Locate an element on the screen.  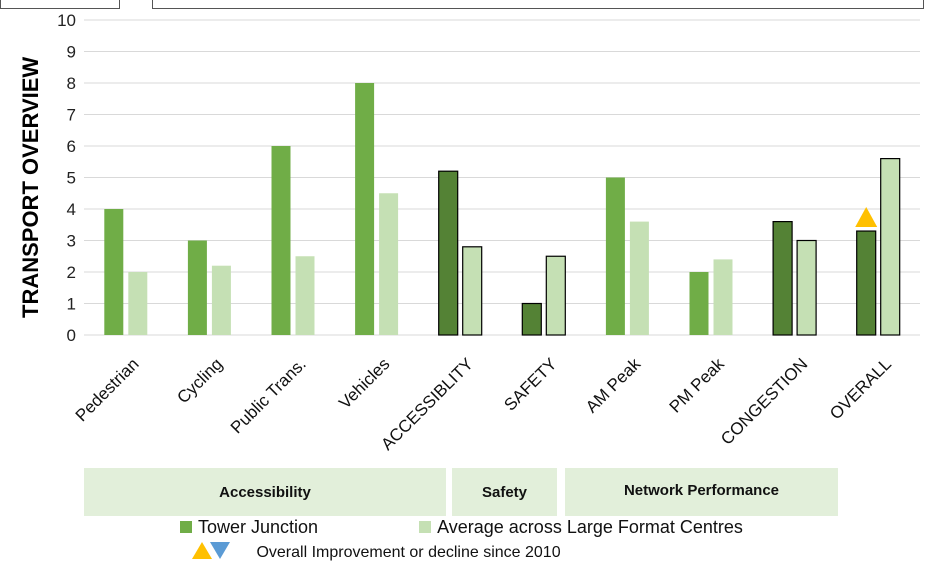
y-tick-label: 4 is located at coordinates (71, 209).